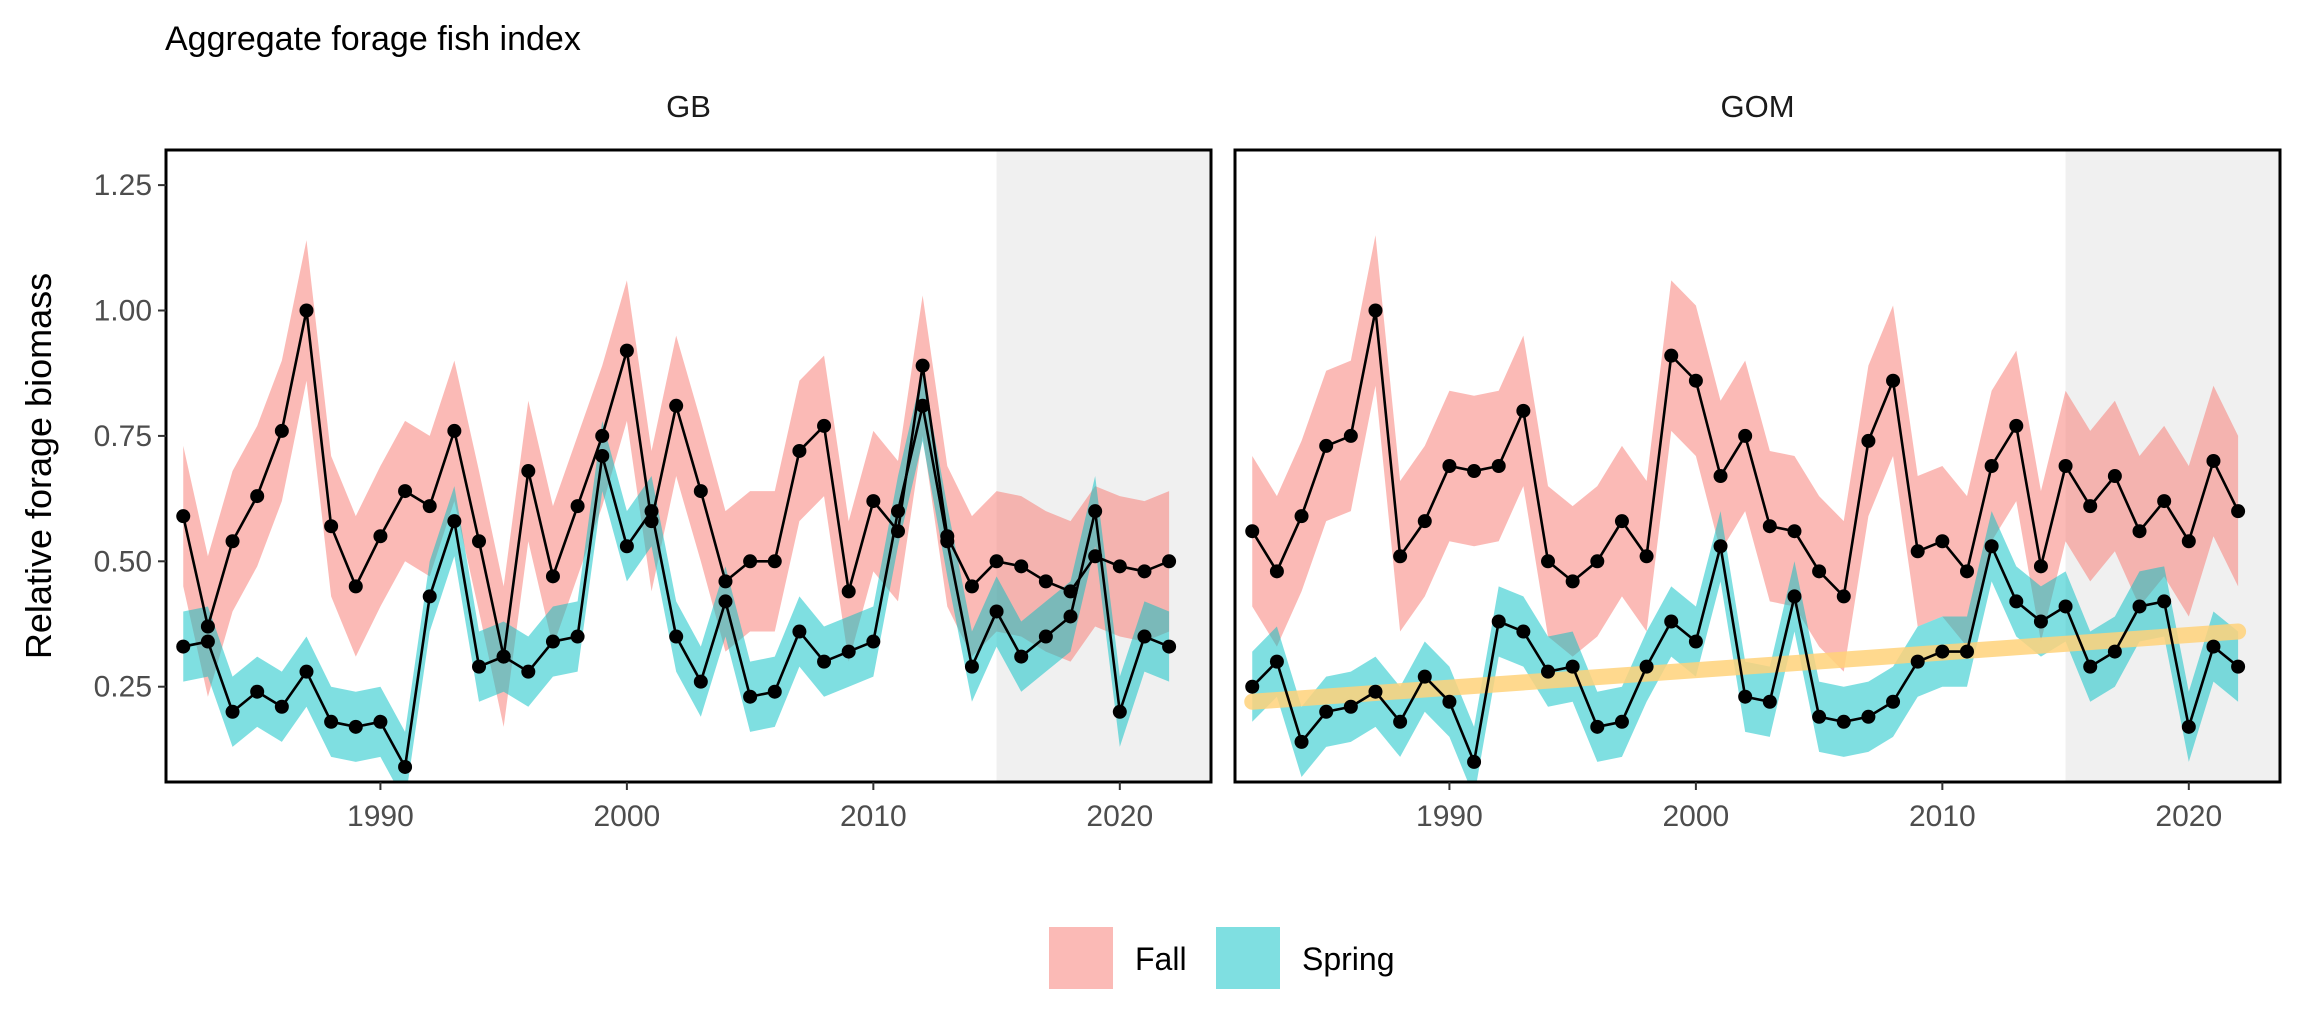  Describe the element at coordinates (123, 687) in the screenshot. I see `y-tick-label: 0.25` at that location.